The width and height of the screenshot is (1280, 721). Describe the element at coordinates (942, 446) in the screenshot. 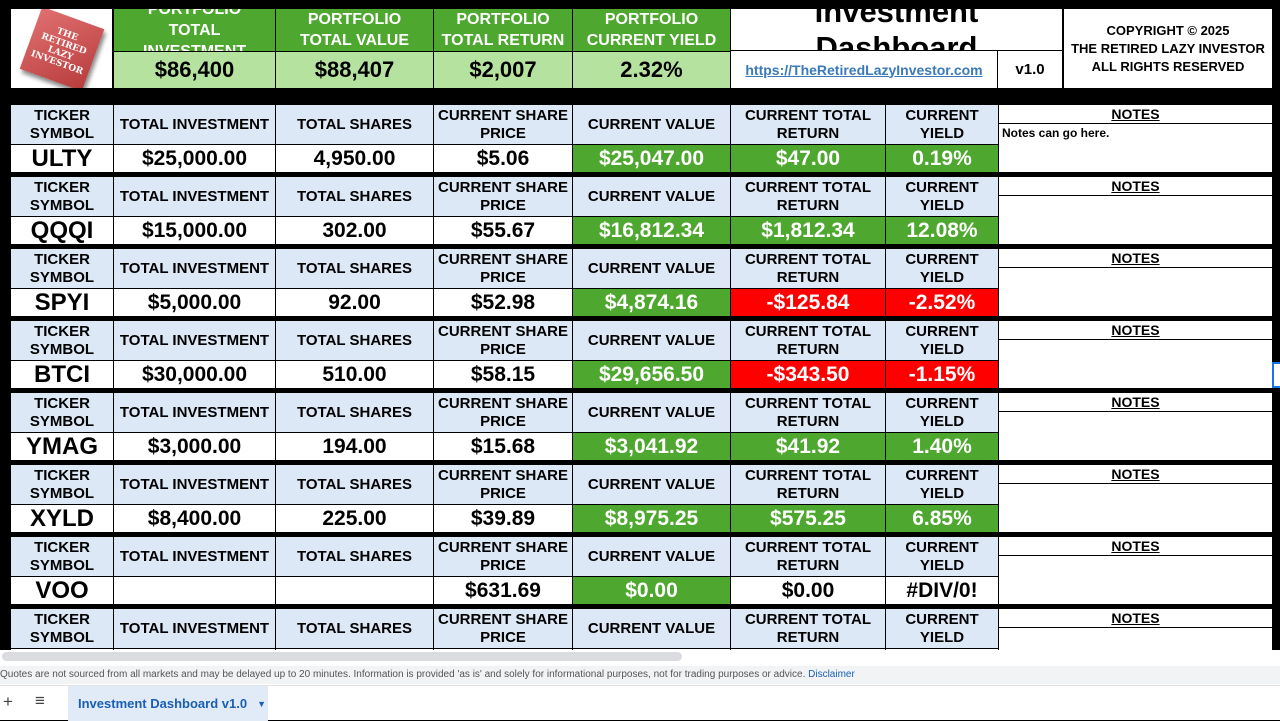

I see `cell-current-yield: 1.40%` at that location.